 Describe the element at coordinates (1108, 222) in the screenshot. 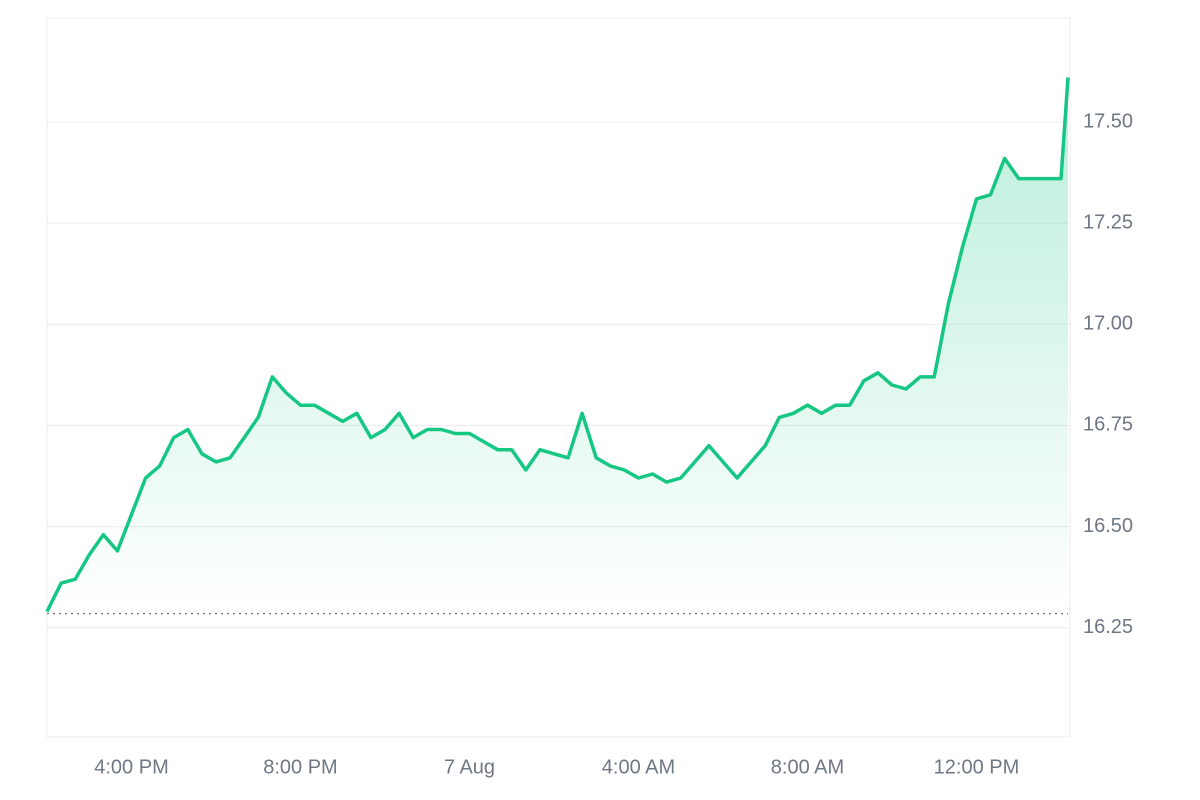

I see `y-tick-label: 17.25` at that location.